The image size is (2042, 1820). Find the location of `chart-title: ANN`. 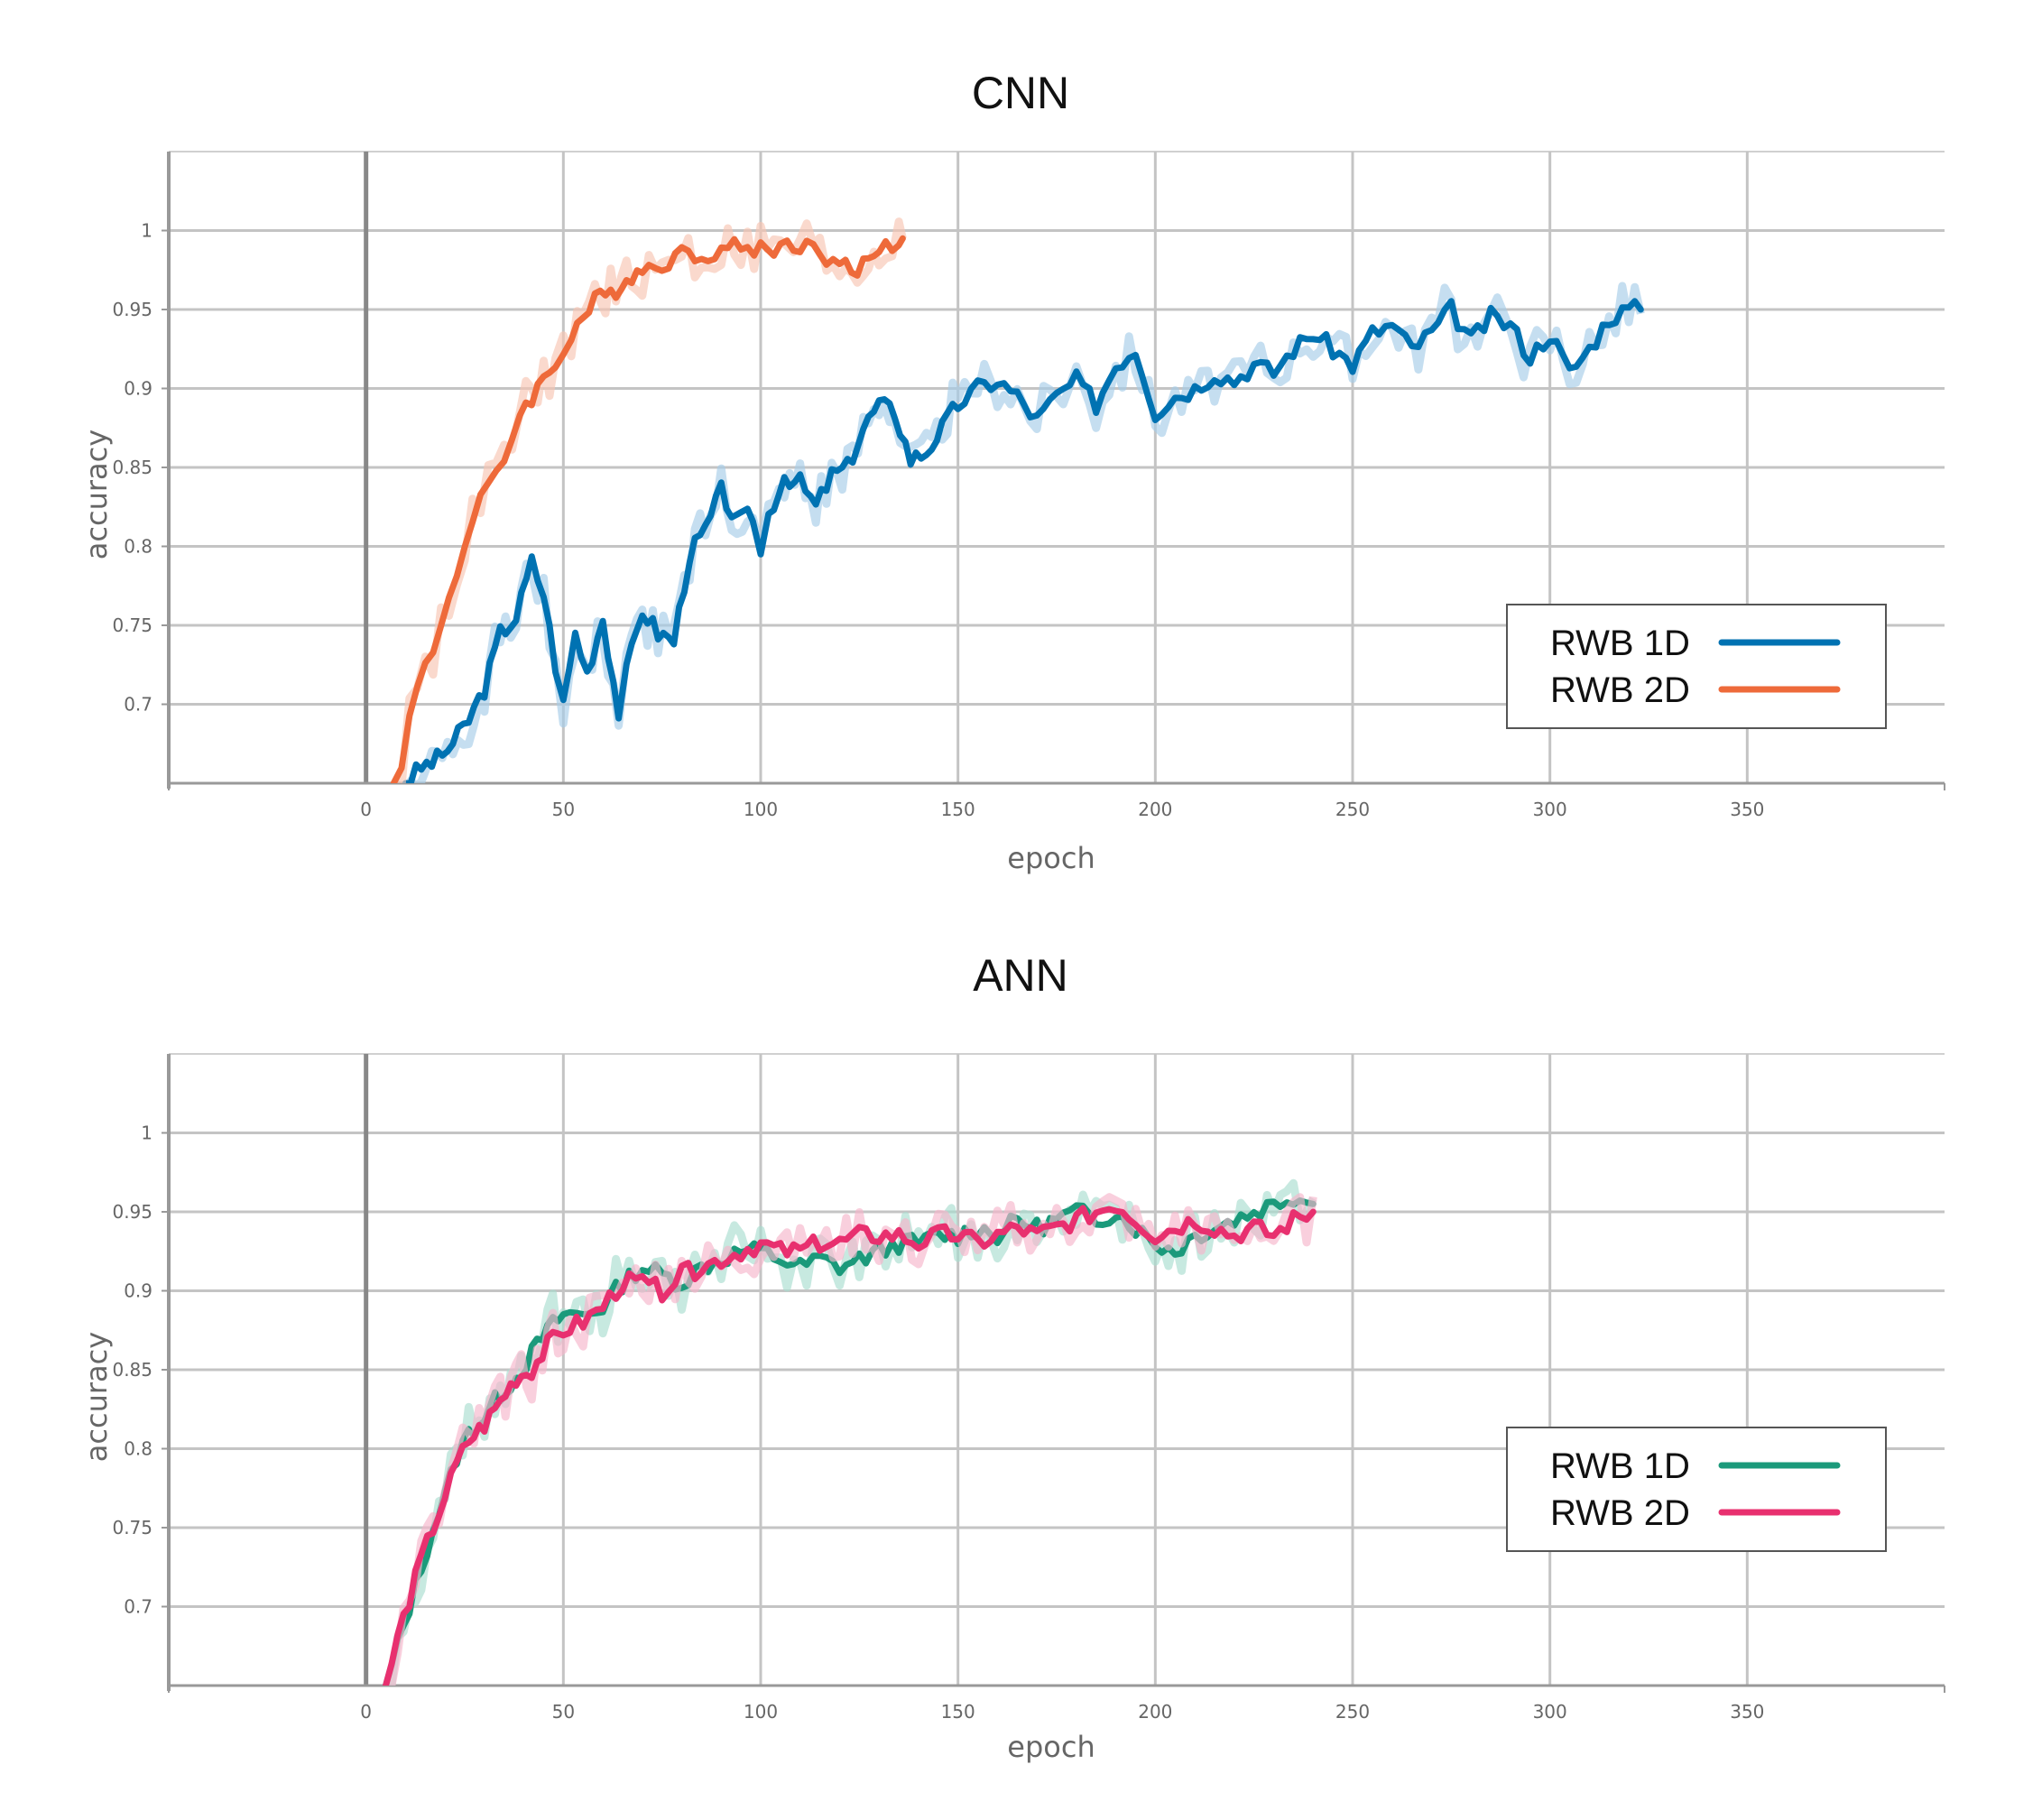

chart-title: ANN is located at coordinates (1020, 976).